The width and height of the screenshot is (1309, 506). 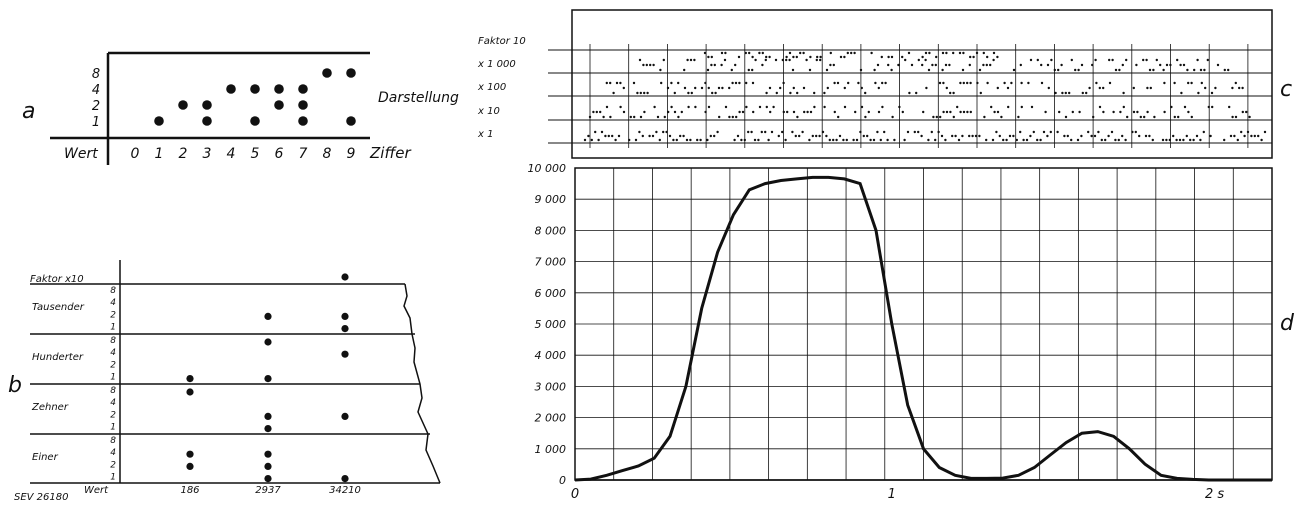 I want to click on panel-a-dot-digit-9-w1, so click(x=351, y=121).